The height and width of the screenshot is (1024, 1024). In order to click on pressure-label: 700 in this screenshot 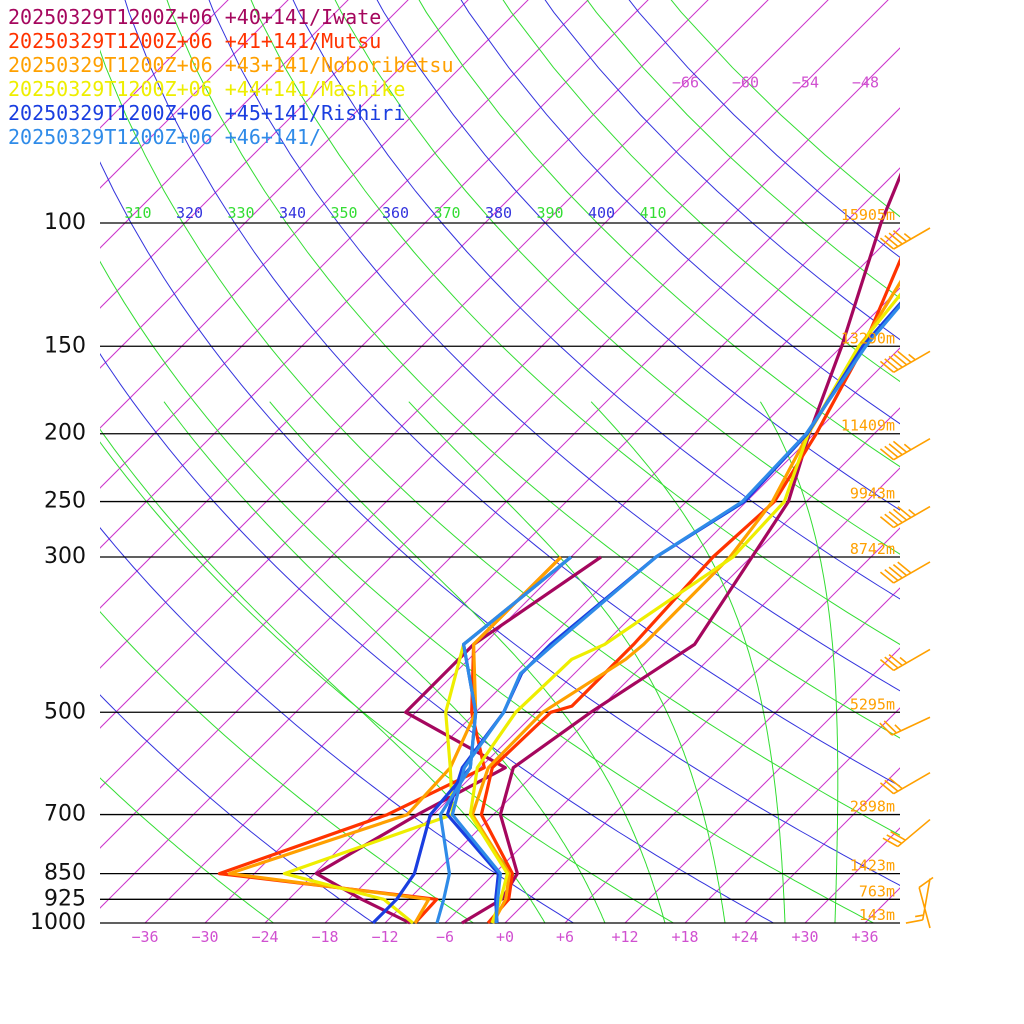, I will do `click(65, 814)`.